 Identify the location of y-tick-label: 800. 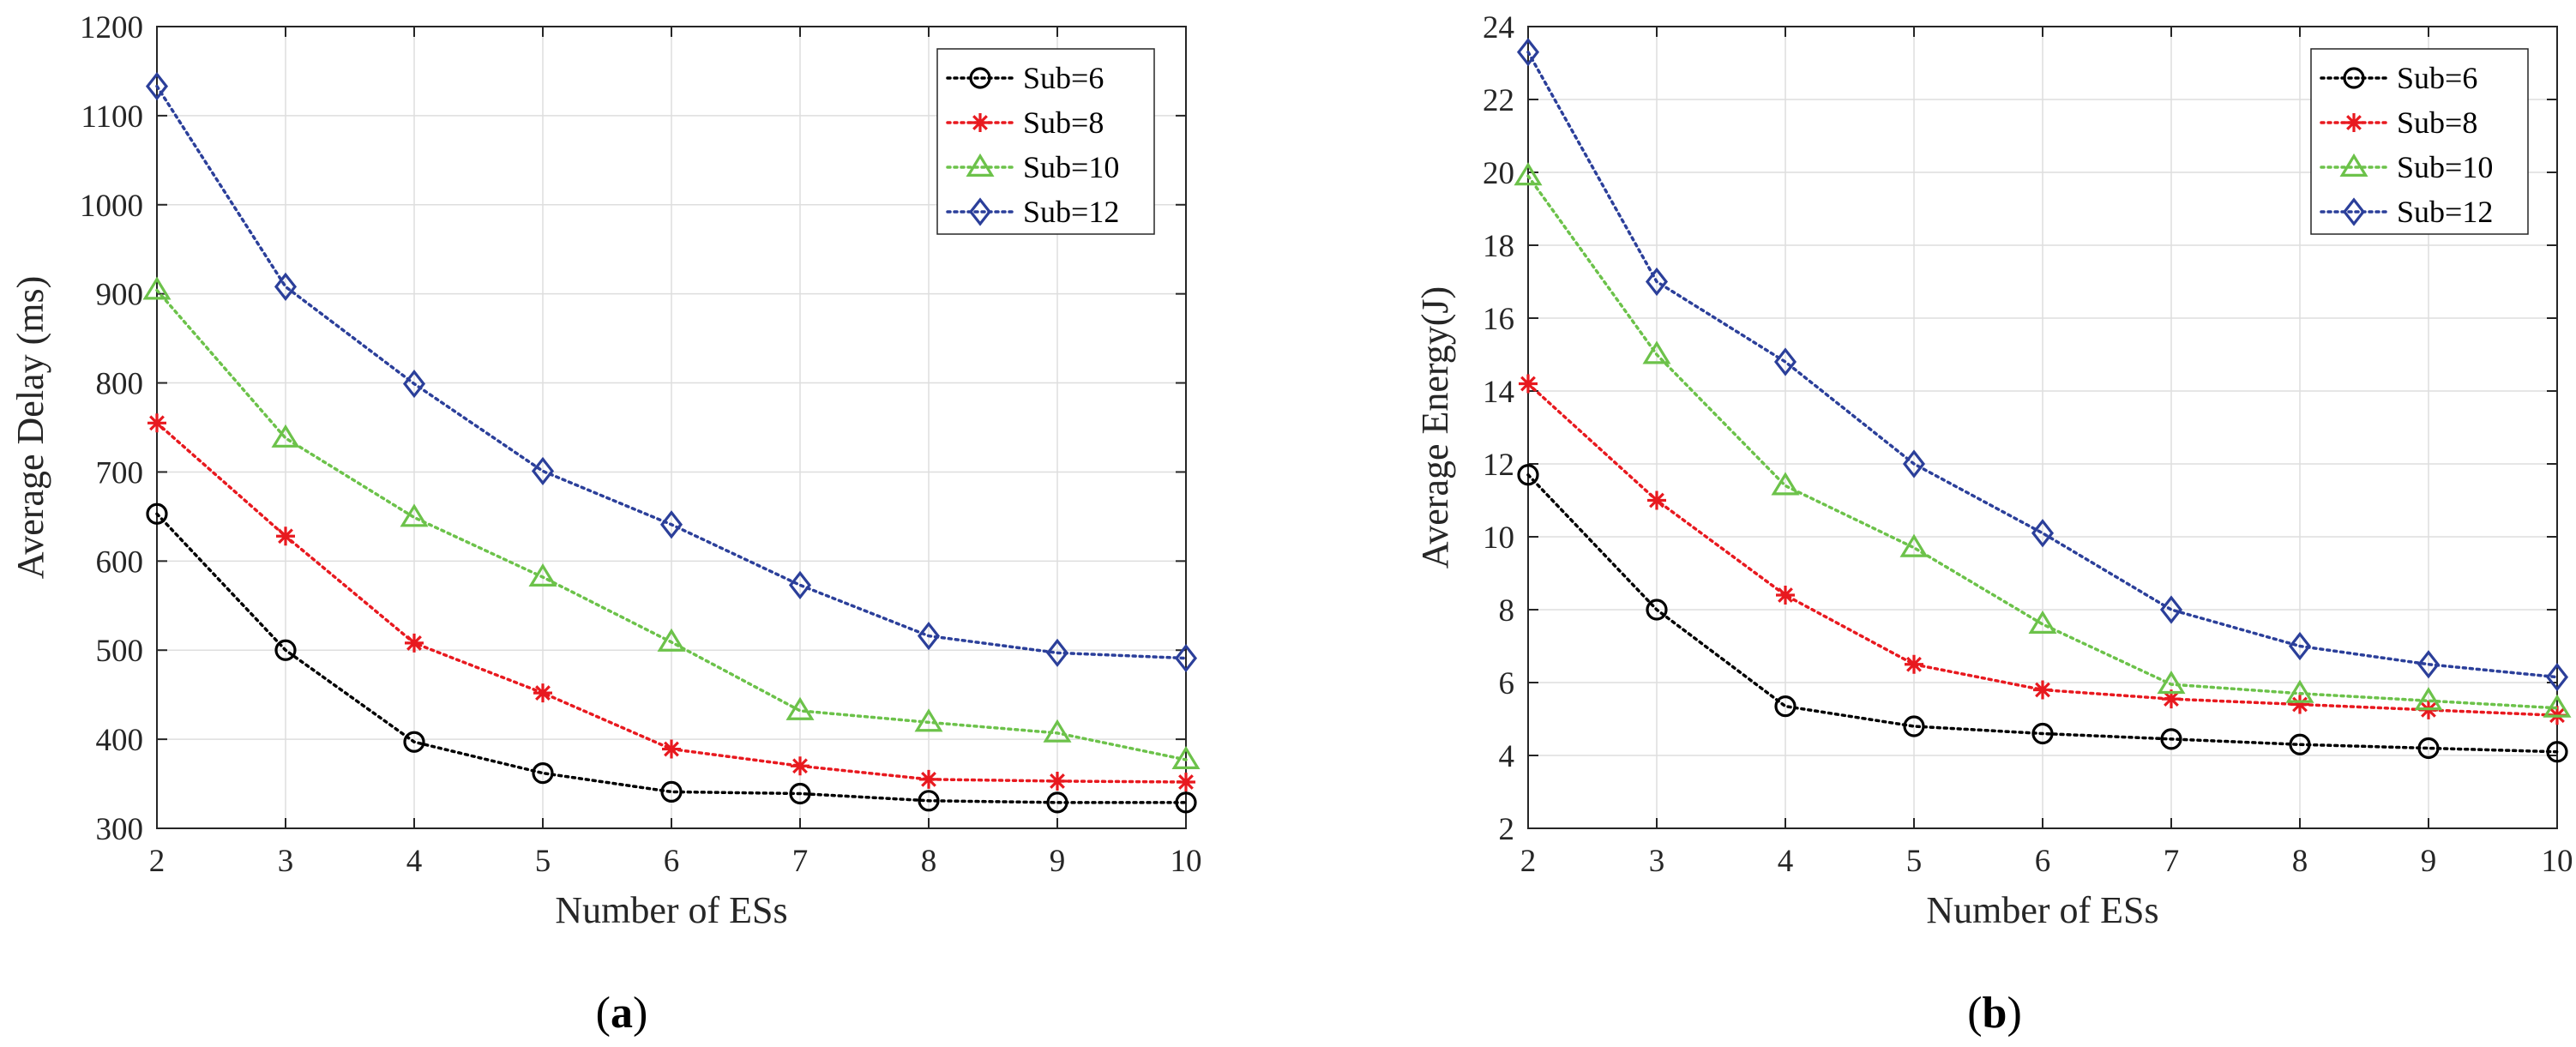
(120, 384).